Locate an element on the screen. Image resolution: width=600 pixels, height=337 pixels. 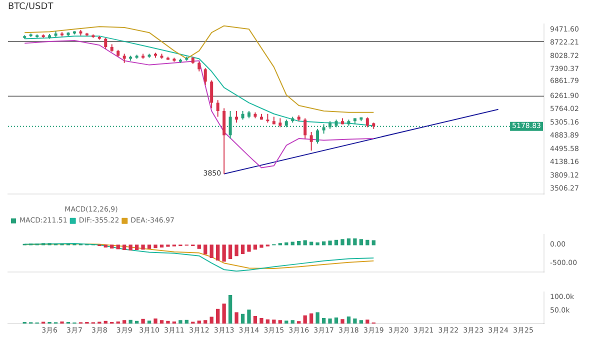
chart-title: BTC/USDT is located at coordinates (30, 7).